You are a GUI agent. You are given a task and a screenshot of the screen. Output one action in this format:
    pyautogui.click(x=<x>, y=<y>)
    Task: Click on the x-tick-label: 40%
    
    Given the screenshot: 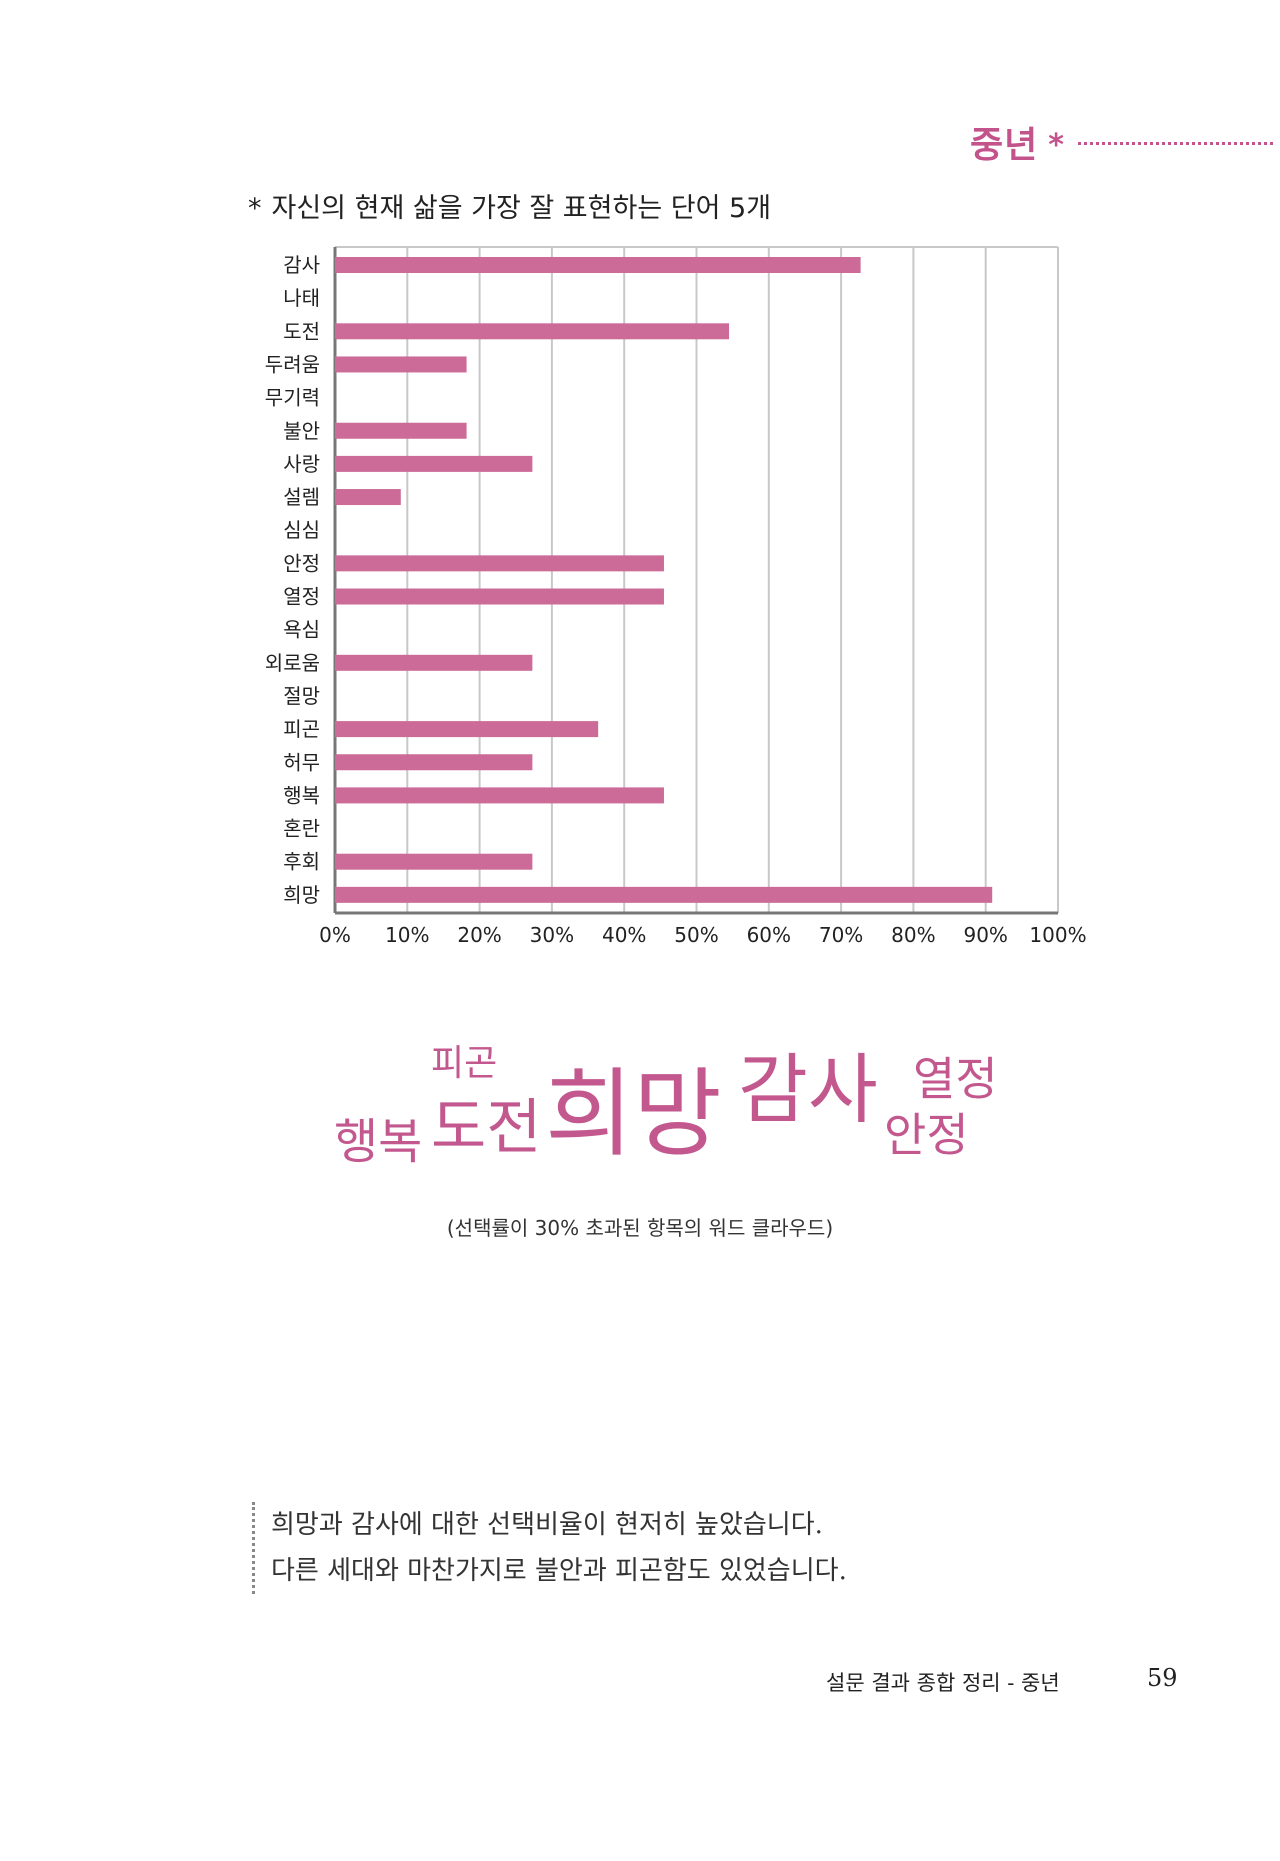 What is the action you would take?
    pyautogui.click(x=624, y=935)
    